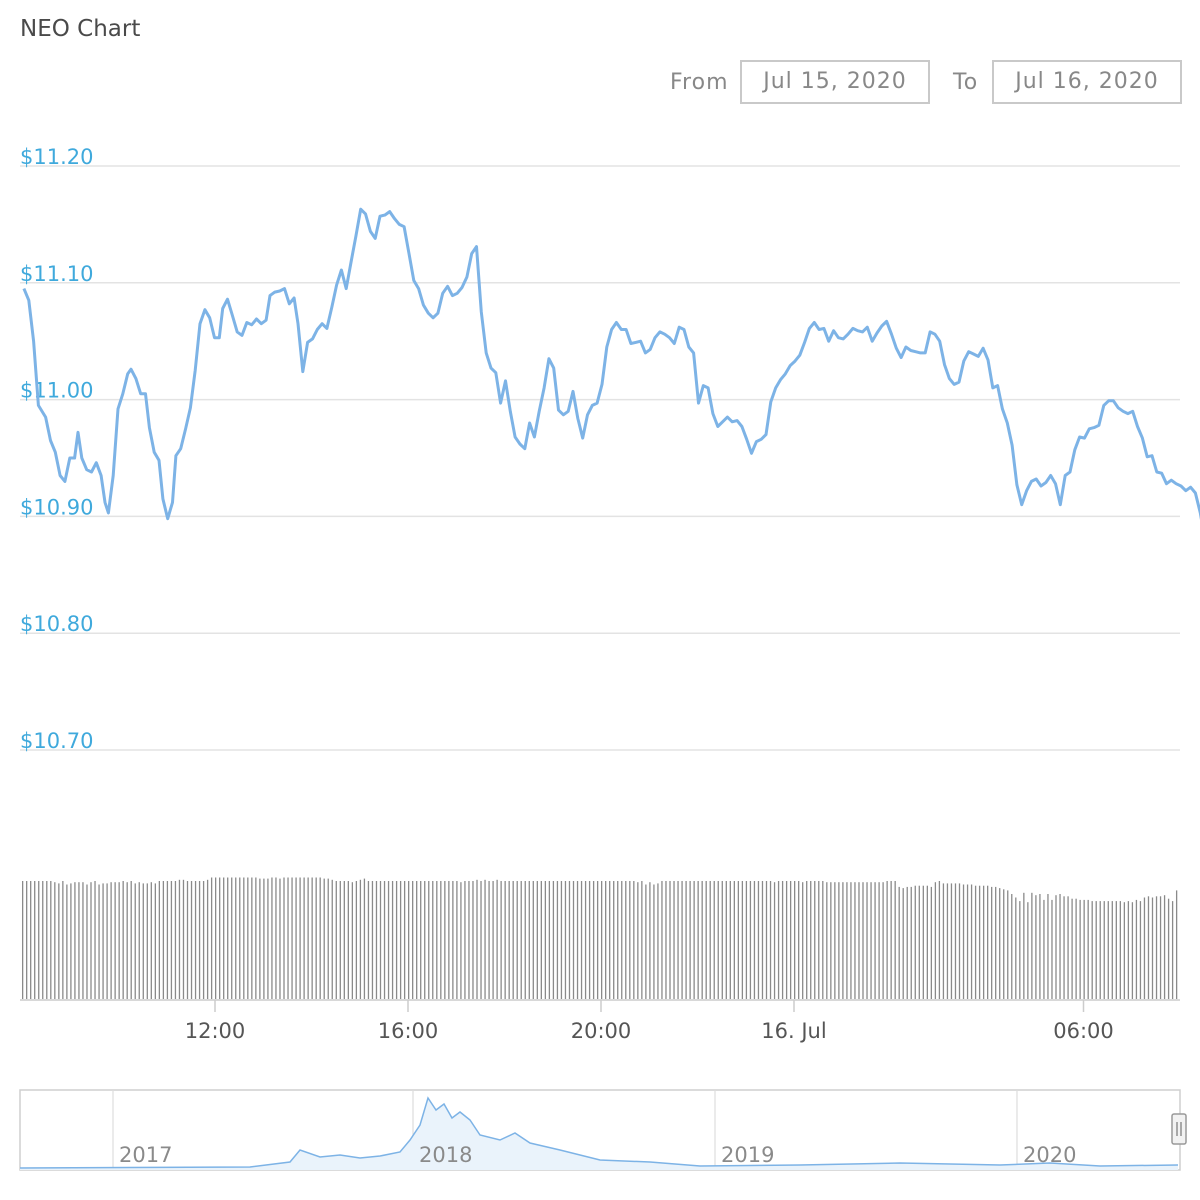 The height and width of the screenshot is (1200, 1200). Describe the element at coordinates (597, 1155) in the screenshot. I see `navigator-year-labels: 2017 2018 2019 2020` at that location.